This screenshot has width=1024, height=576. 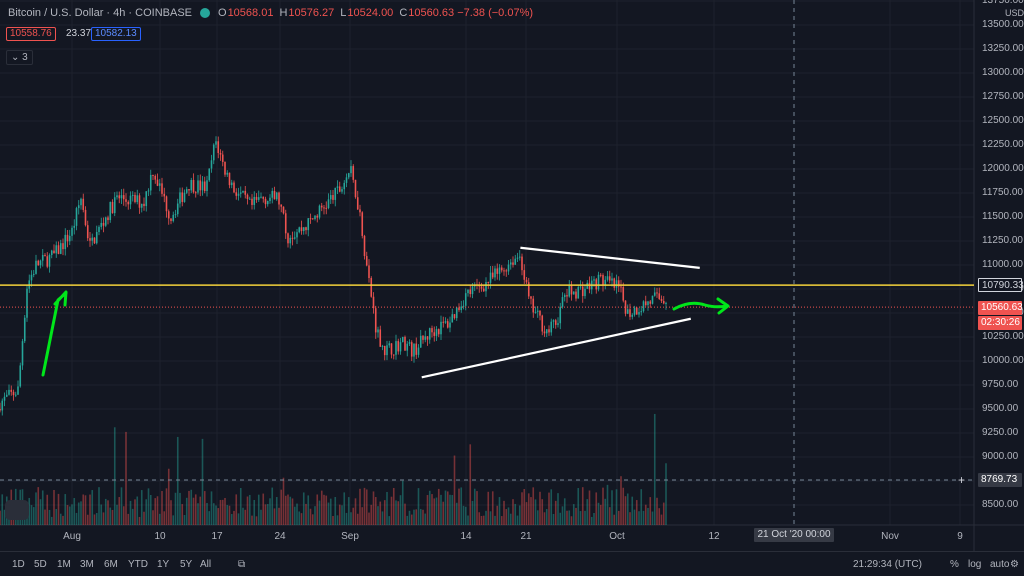 I want to click on percent-scale-toggle: %, so click(x=954, y=564).